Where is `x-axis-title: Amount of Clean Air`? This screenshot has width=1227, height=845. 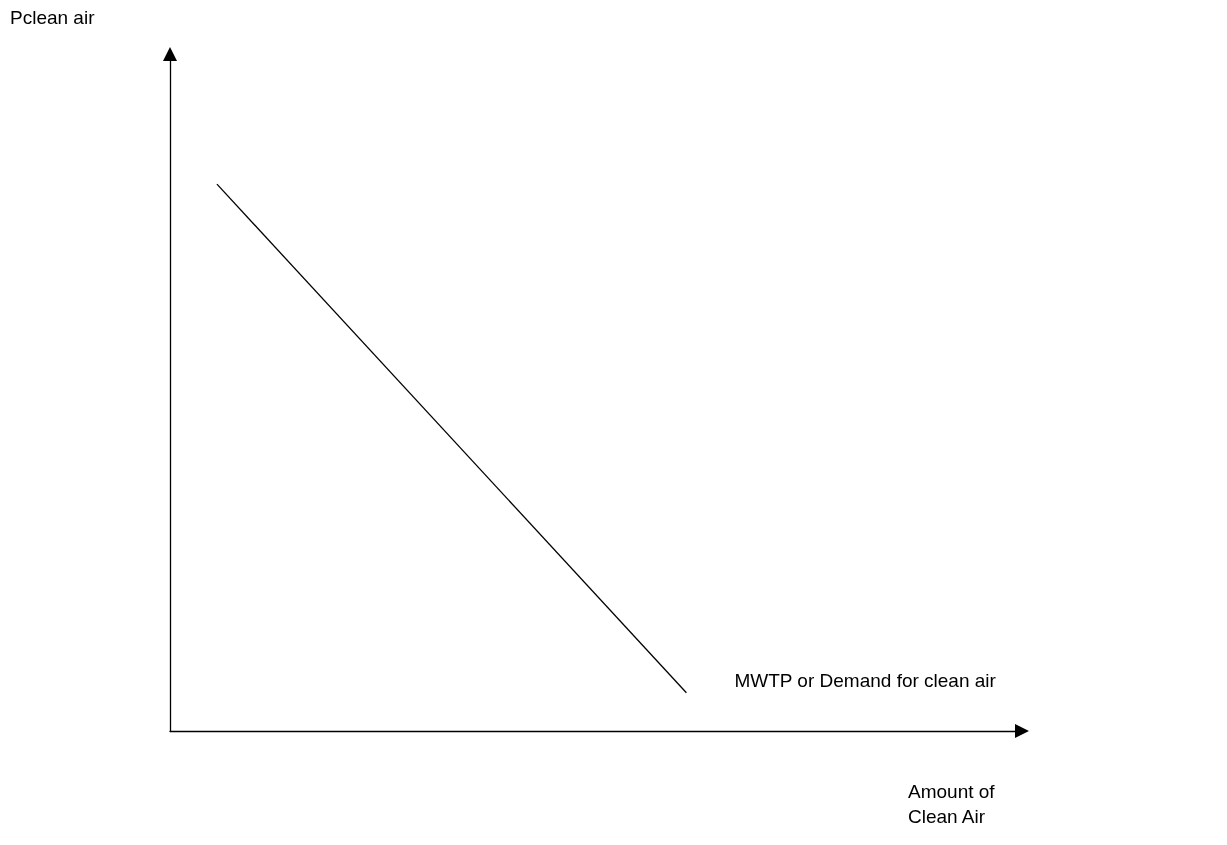
x-axis-title: Amount of Clean Air is located at coordinates (952, 804).